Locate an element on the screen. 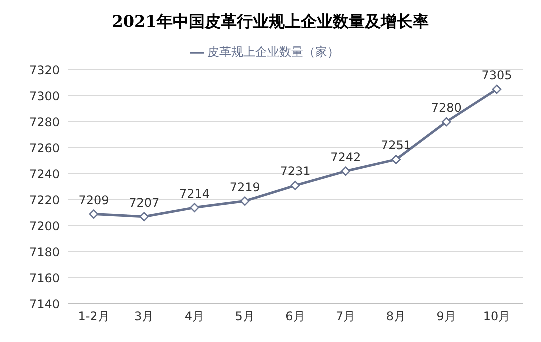 The height and width of the screenshot is (342, 541). x-tick-label: 5月 is located at coordinates (245, 317).